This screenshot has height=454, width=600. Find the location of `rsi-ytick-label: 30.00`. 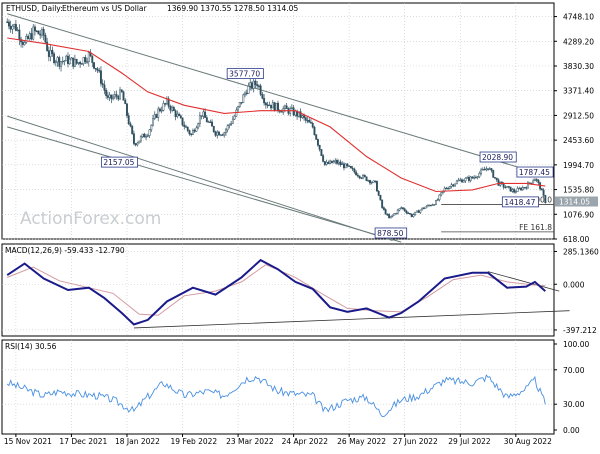

rsi-ytick-label: 30.00 is located at coordinates (574, 404).